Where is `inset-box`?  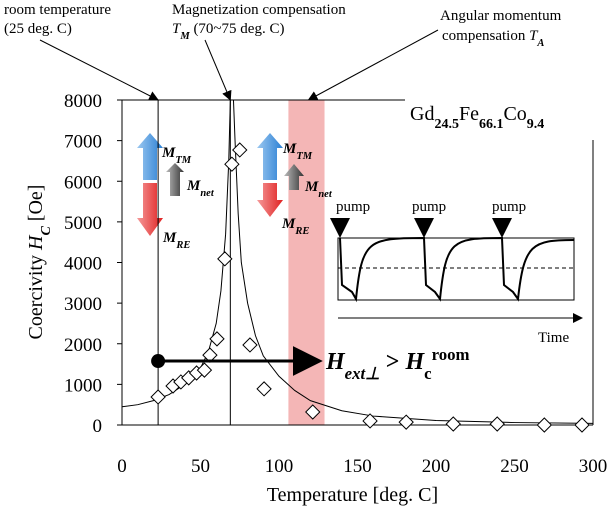 inset-box is located at coordinates (456, 269).